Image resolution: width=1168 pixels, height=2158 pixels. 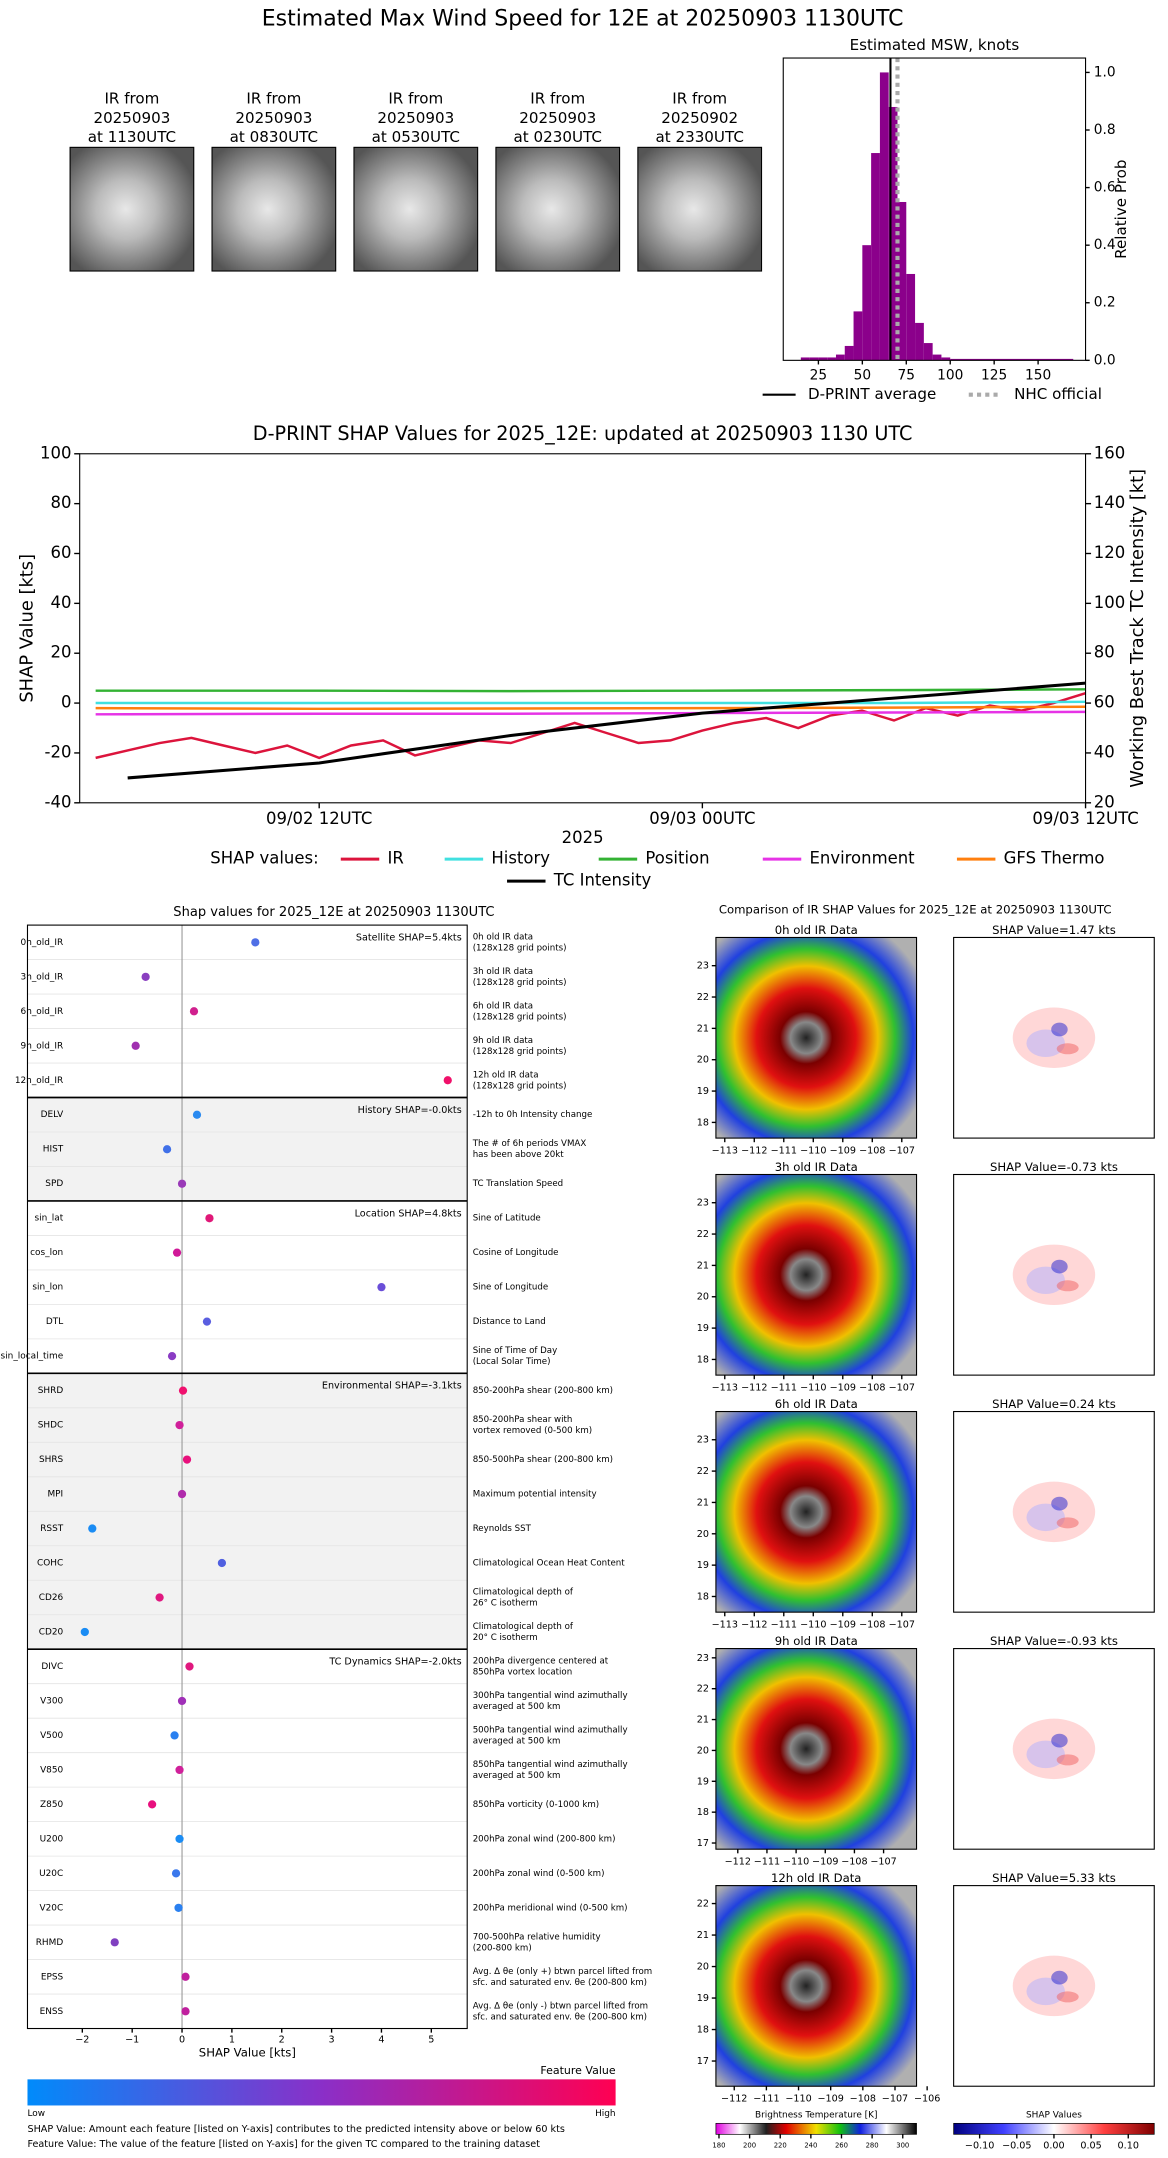 What do you see at coordinates (54, 1322) in the screenshot?
I see `feature-name: DTL` at bounding box center [54, 1322].